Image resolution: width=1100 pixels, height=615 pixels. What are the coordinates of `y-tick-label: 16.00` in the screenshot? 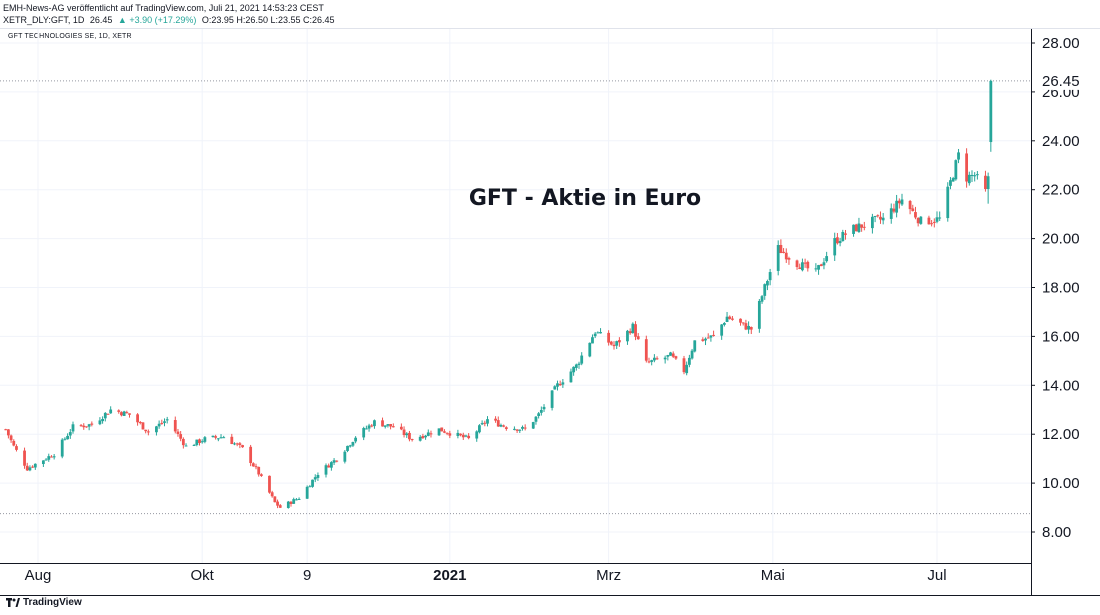 It's located at (1061, 336).